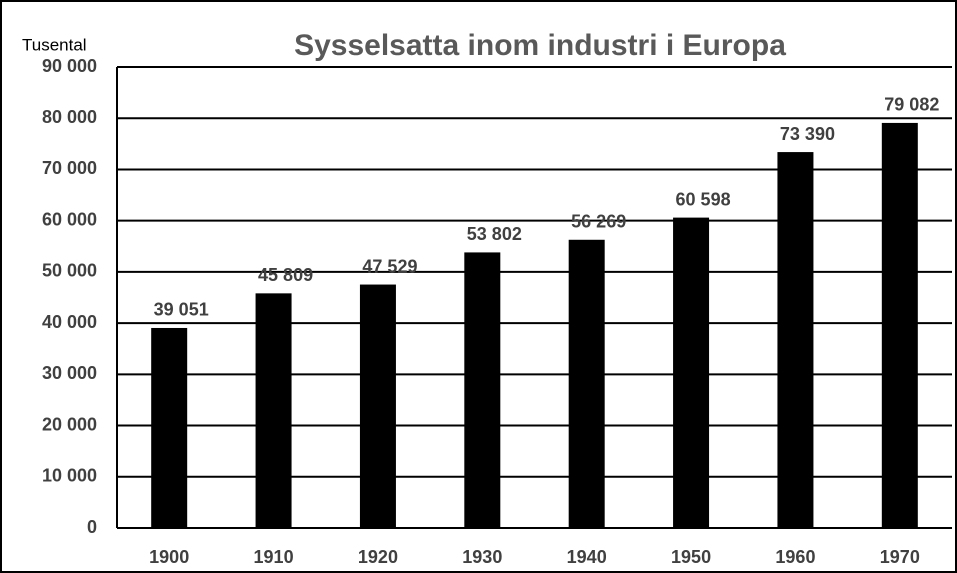 The height and width of the screenshot is (573, 957). I want to click on x-tick-label: 1900, so click(169, 557).